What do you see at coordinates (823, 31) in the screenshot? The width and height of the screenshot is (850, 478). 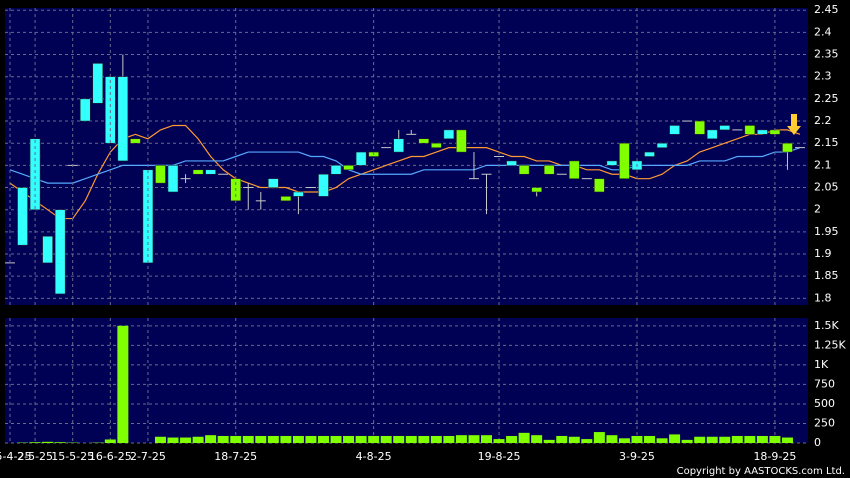 I see `y-tick-label: 2.4` at bounding box center [823, 31].